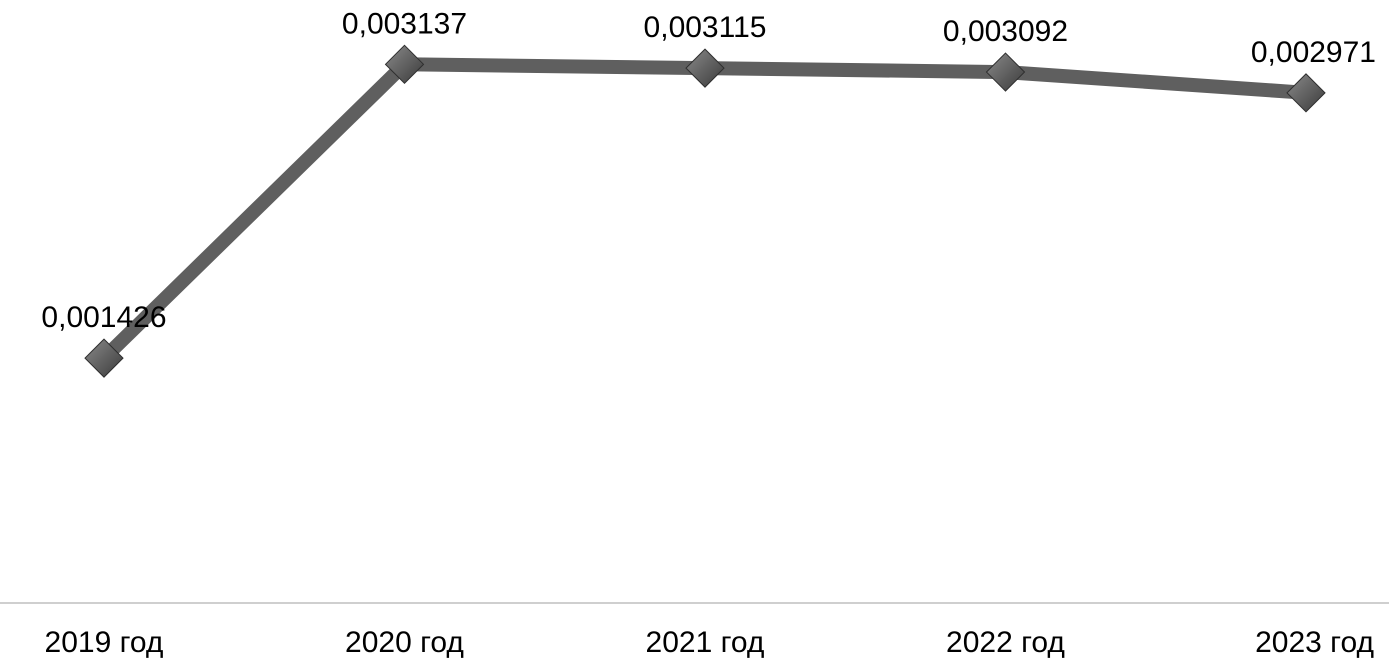 This screenshot has width=1389, height=660. I want to click on x-tick-label: 2020 год, so click(404, 642).